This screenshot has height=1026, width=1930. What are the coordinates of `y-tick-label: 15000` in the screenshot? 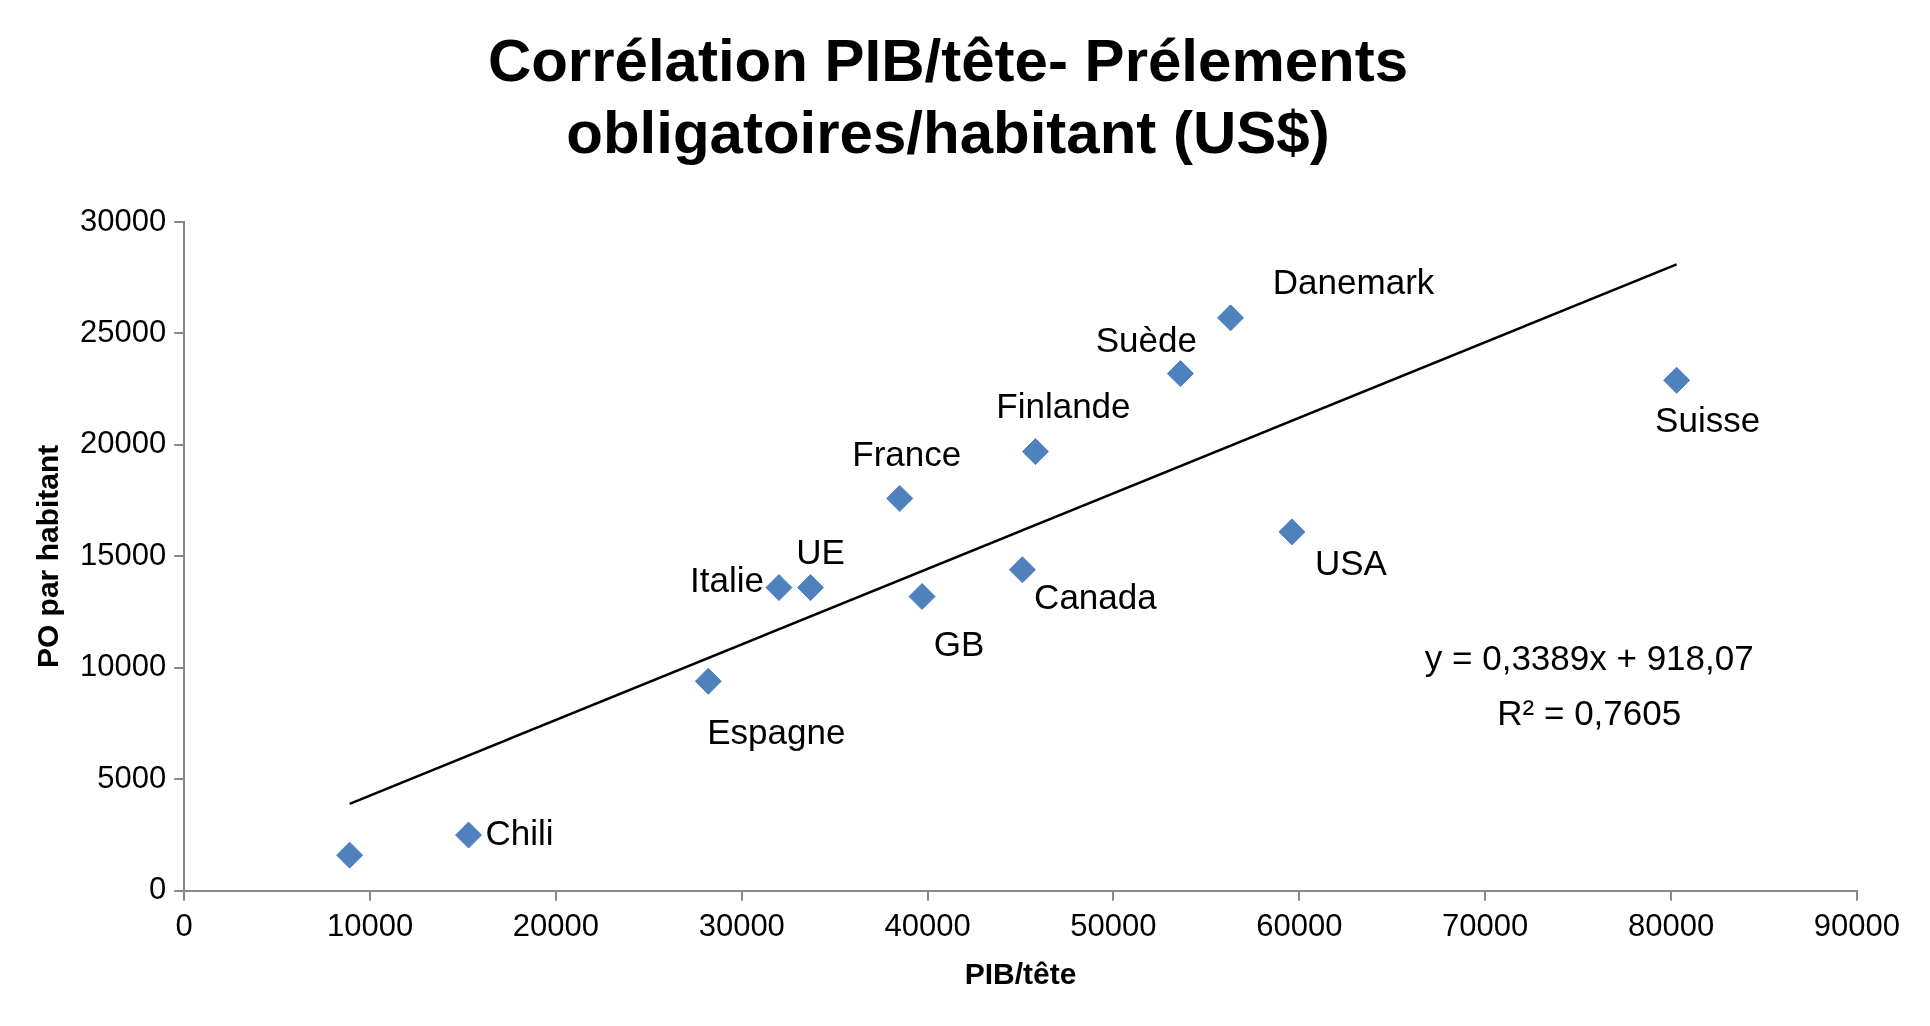 It's located at (123, 554).